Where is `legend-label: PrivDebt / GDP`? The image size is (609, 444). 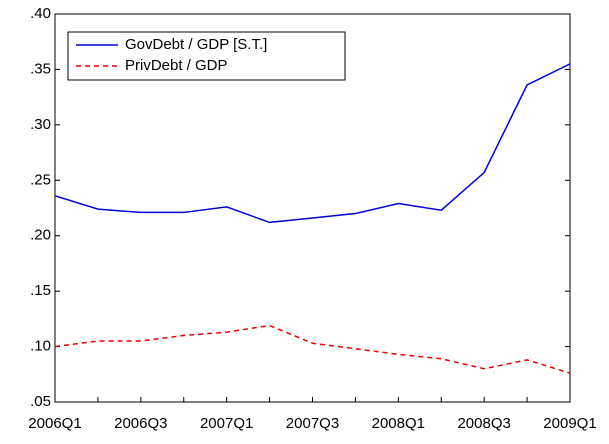
legend-label: PrivDebt / GDP is located at coordinates (176, 65).